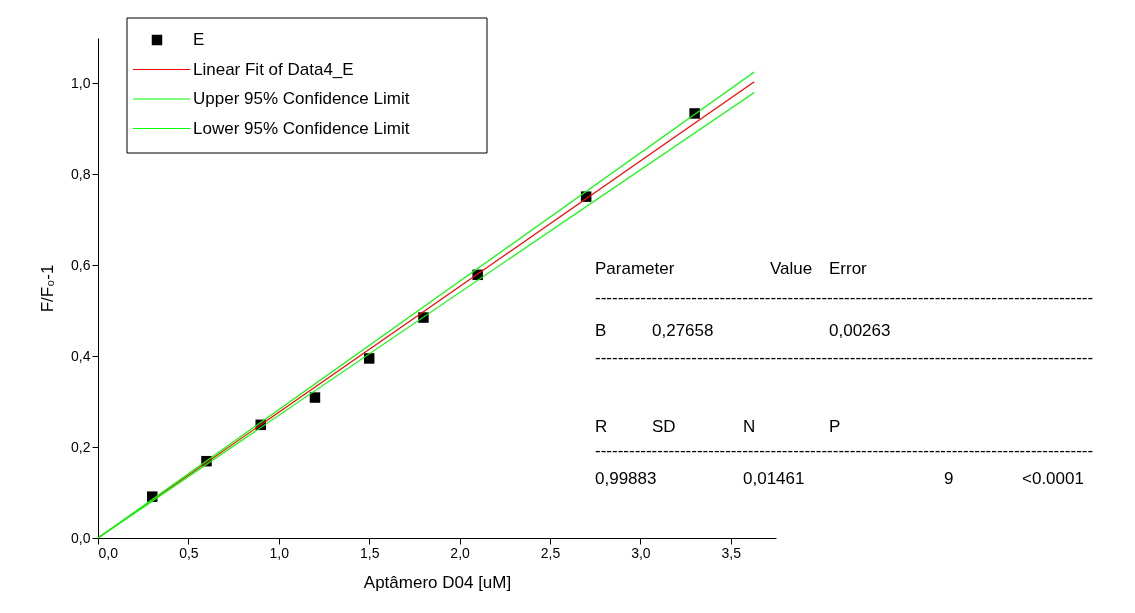 The image size is (1135, 613). I want to click on text: 9, so click(949, 478).